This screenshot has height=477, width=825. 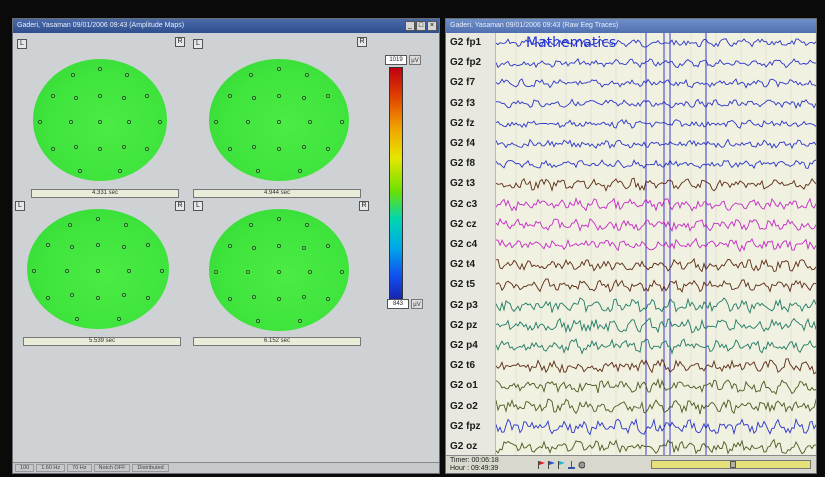 I want to click on minimize-button: _, so click(x=410, y=26).